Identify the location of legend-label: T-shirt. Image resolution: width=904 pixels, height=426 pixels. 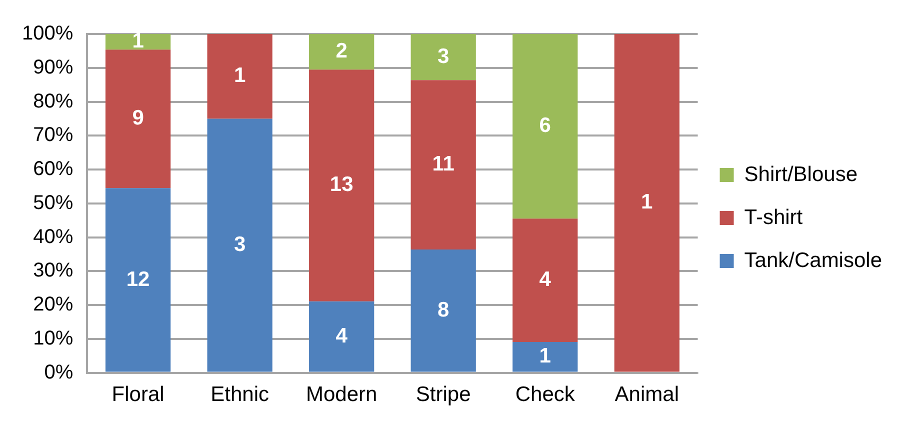
(773, 217).